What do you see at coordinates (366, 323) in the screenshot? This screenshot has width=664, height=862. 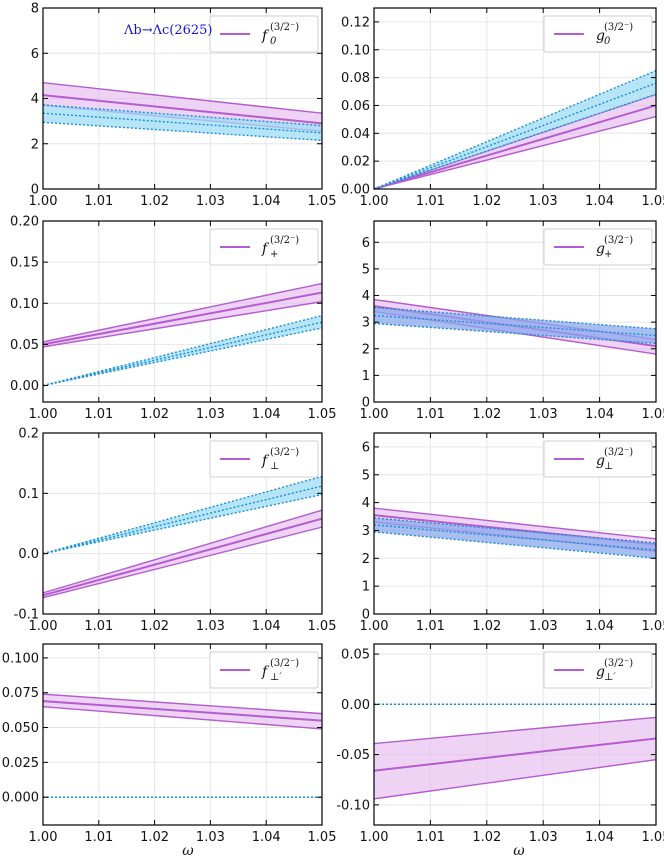 I see `y-tick-label: 3` at bounding box center [366, 323].